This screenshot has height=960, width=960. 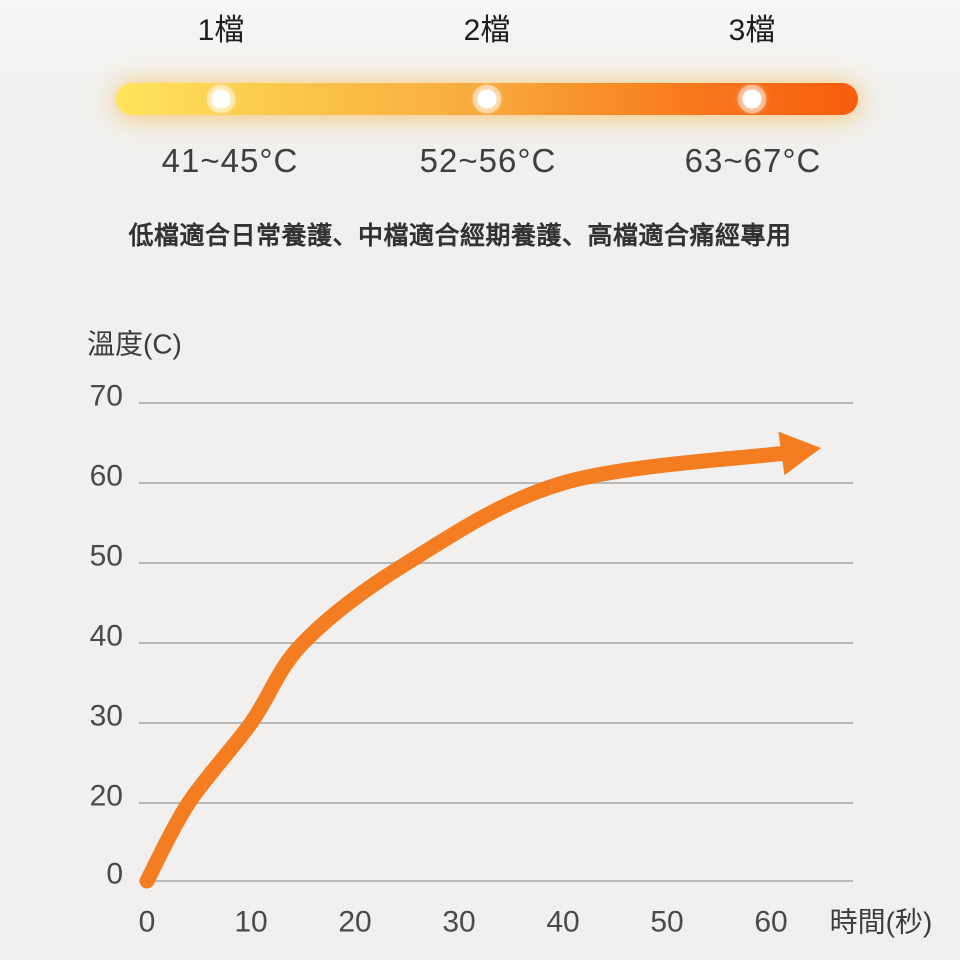 What do you see at coordinates (134, 344) in the screenshot?
I see `y-axis-title: 溫度(C)` at bounding box center [134, 344].